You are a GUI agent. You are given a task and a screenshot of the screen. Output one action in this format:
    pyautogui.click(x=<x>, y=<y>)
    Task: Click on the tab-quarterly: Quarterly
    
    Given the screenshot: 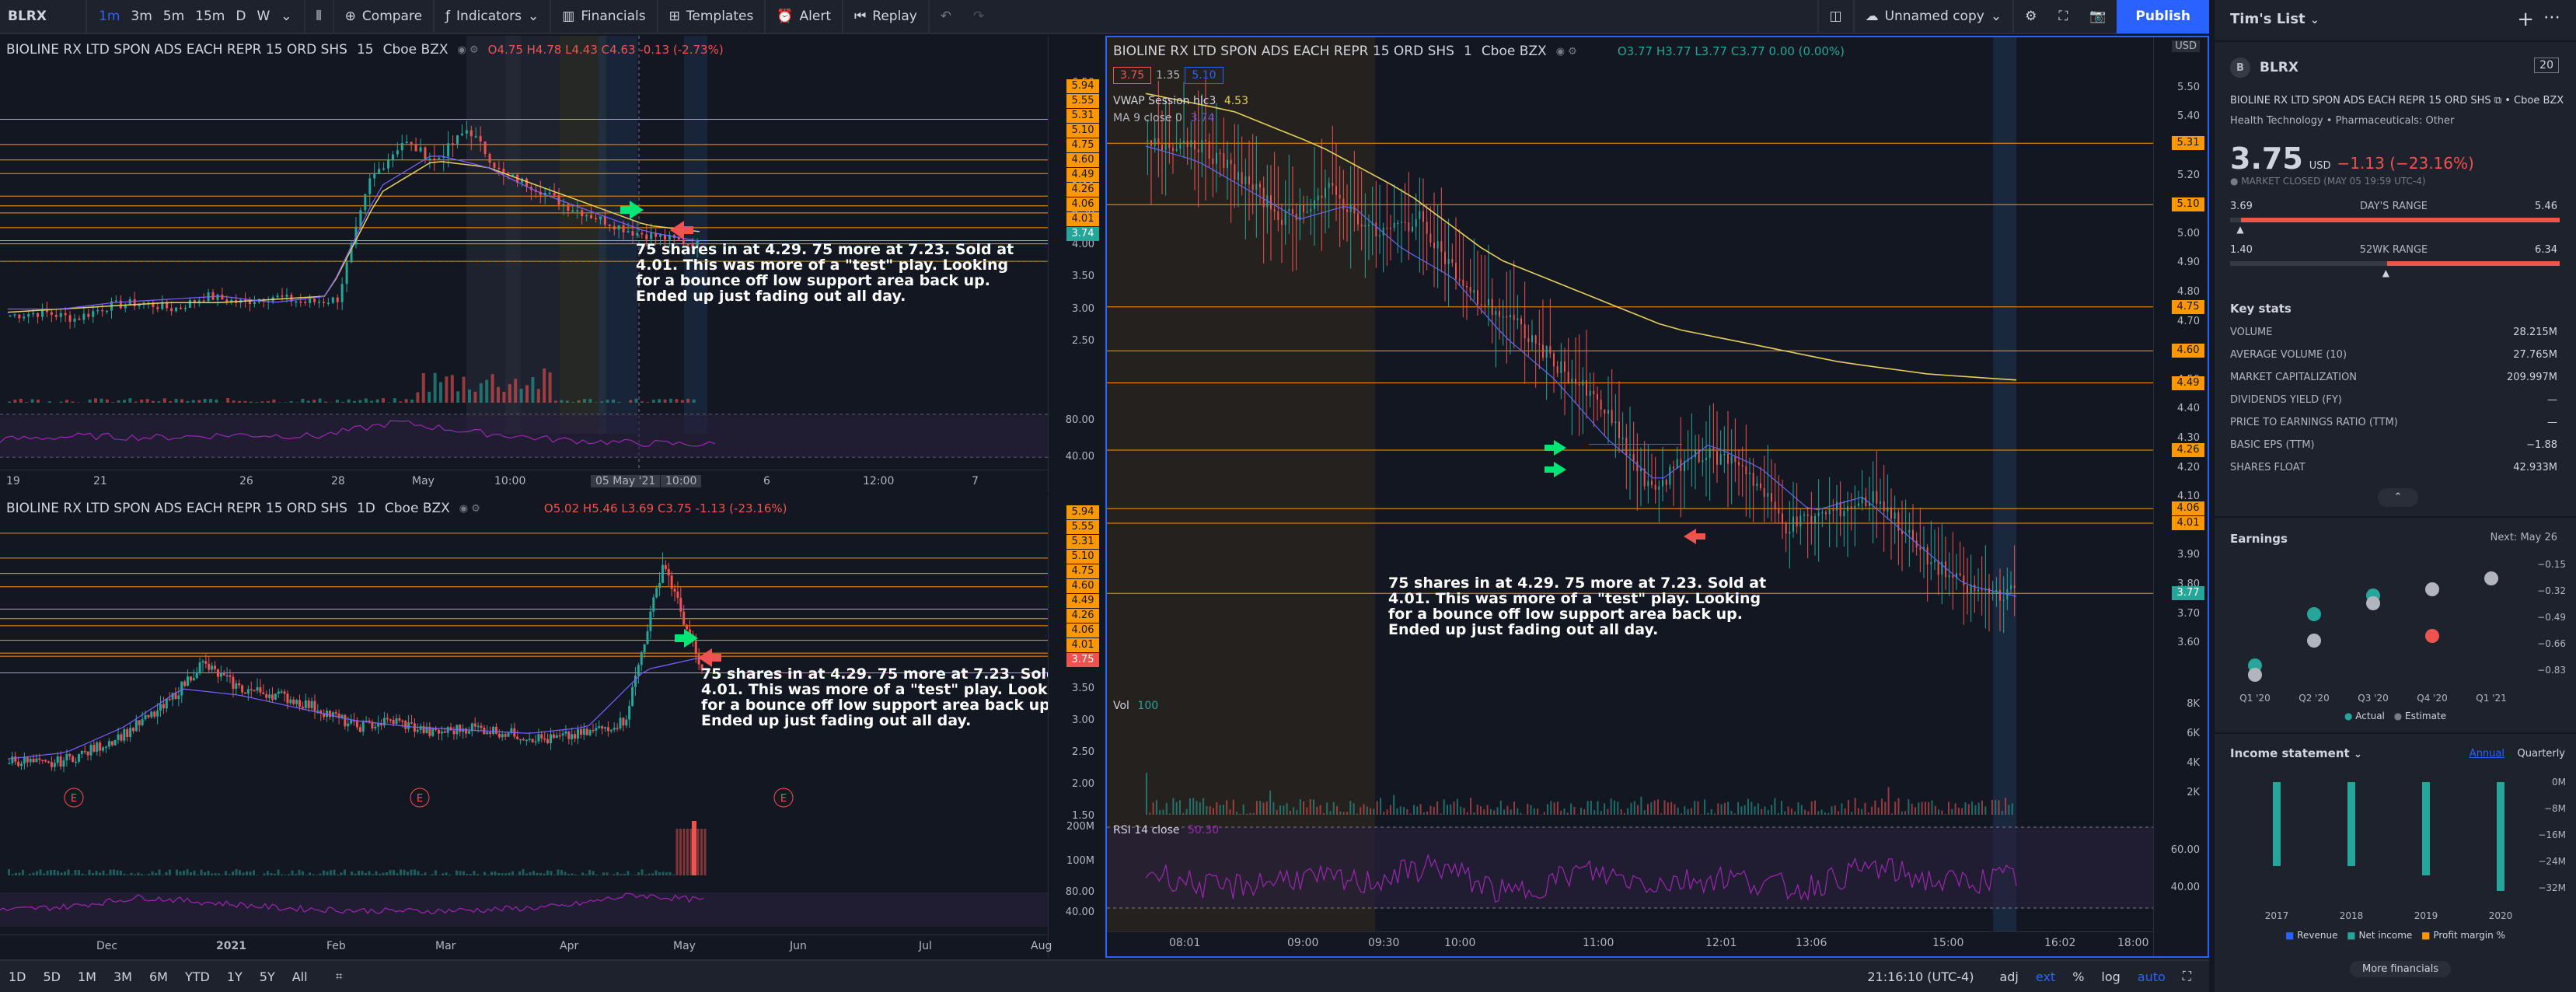 What is the action you would take?
    pyautogui.click(x=2541, y=754)
    